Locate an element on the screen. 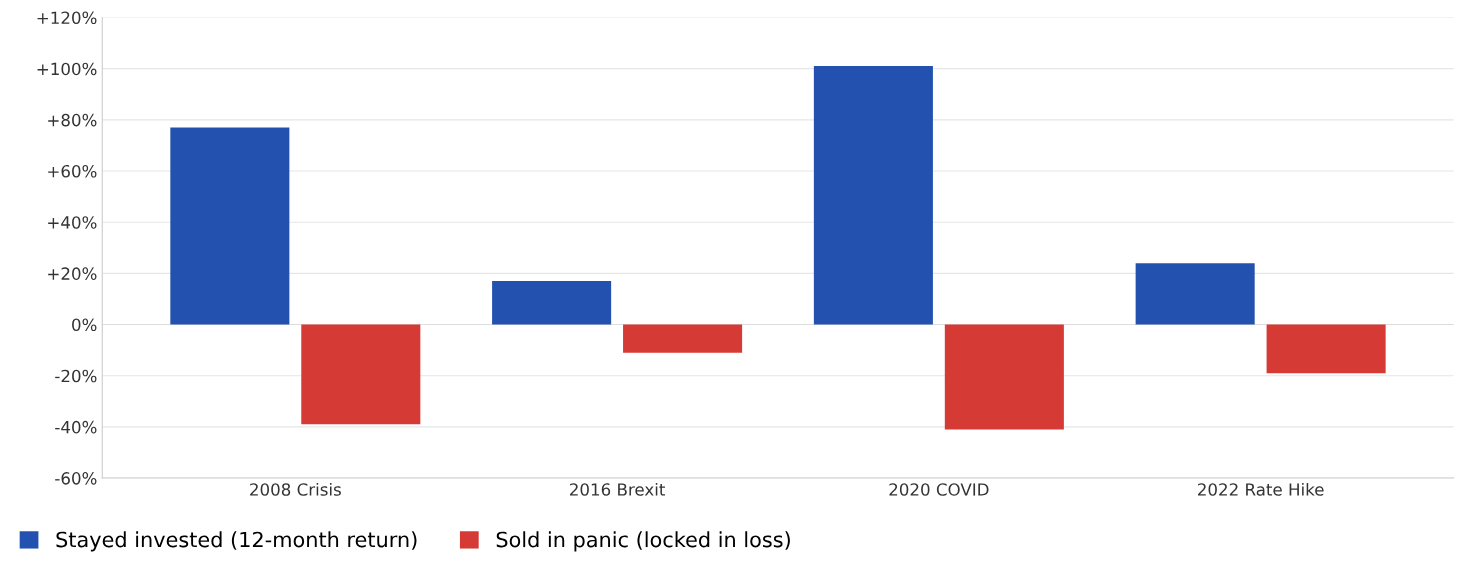 The height and width of the screenshot is (583, 1461). y-tick-label: -40% is located at coordinates (76, 427).